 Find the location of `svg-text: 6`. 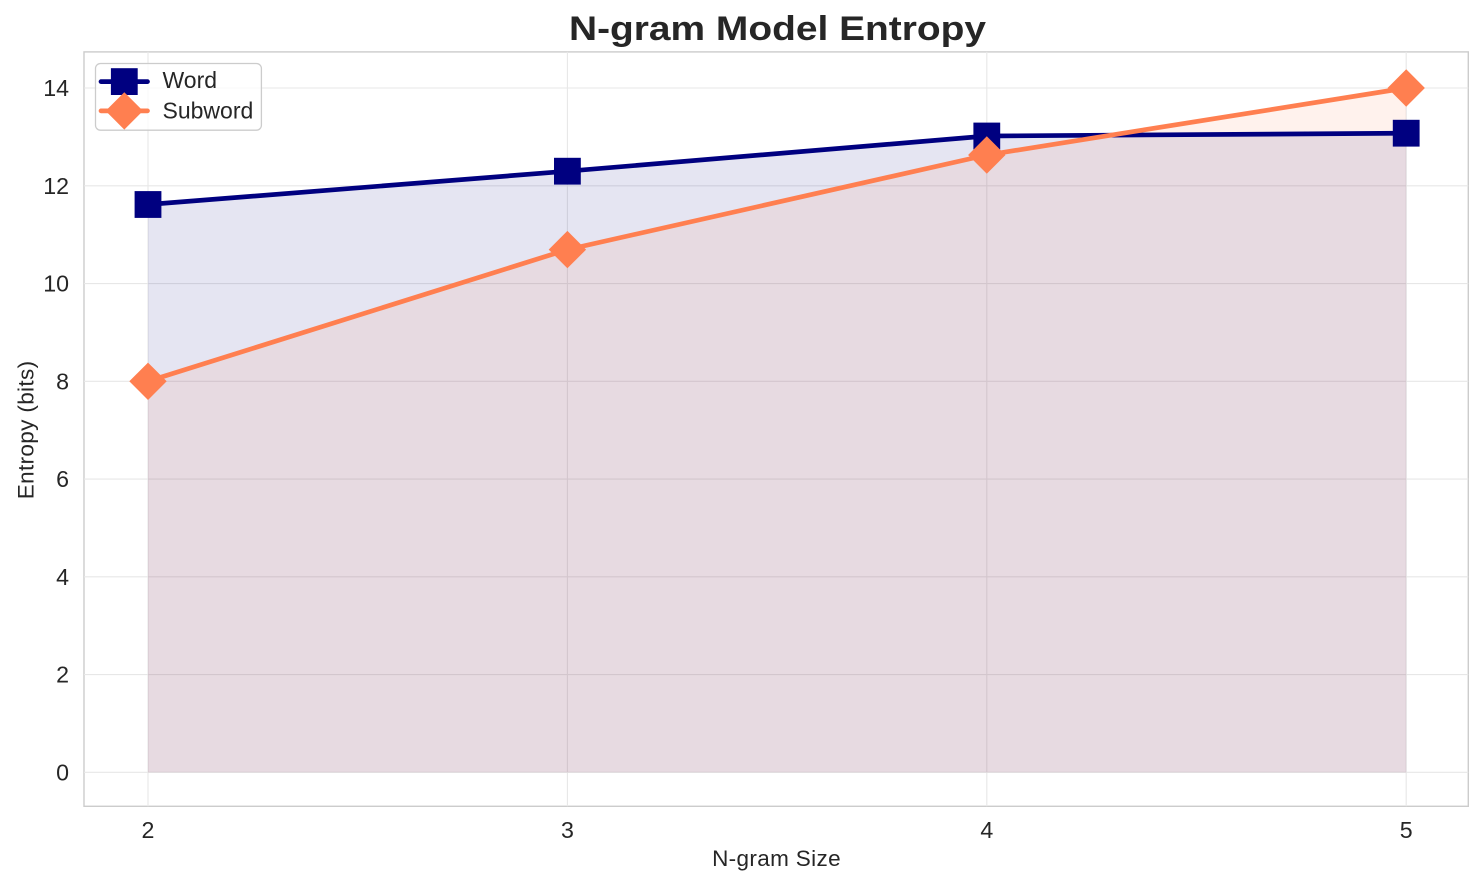

svg-text: 6 is located at coordinates (62, 479).